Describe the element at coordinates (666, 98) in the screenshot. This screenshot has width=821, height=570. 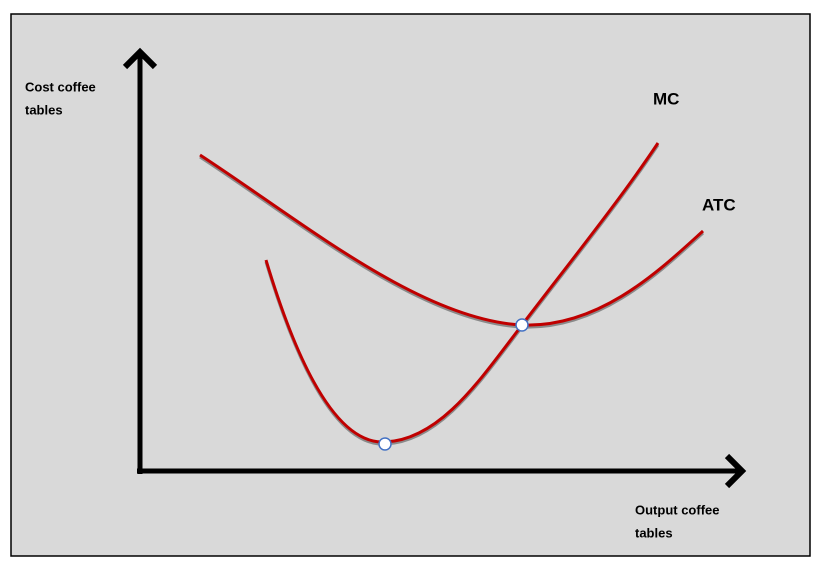
I see `curve-label: MC` at that location.